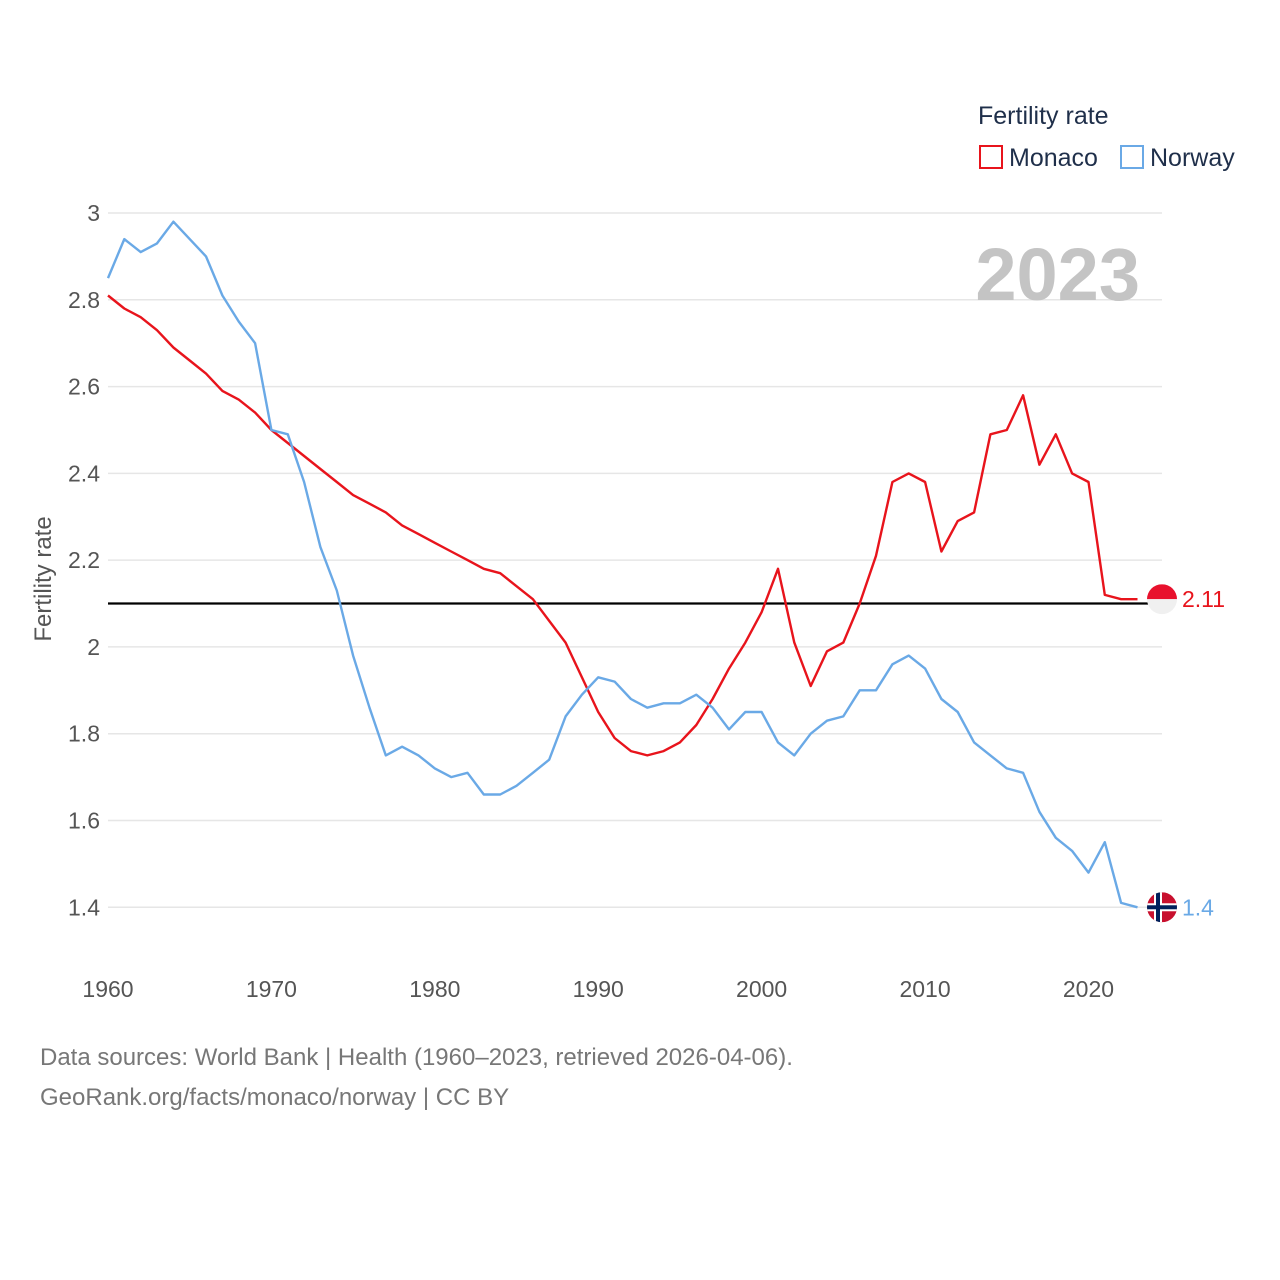 The width and height of the screenshot is (1280, 1280). What do you see at coordinates (1043, 116) in the screenshot?
I see `legend-title: Fertility rate` at bounding box center [1043, 116].